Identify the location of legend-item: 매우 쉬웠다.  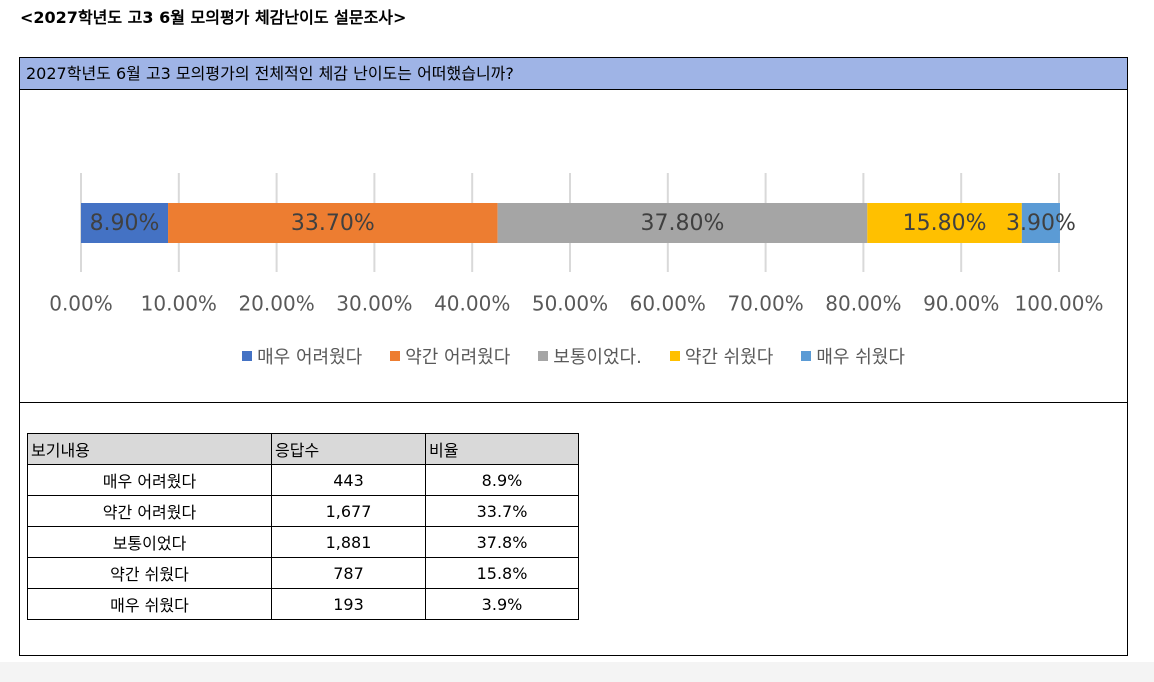
(853, 356).